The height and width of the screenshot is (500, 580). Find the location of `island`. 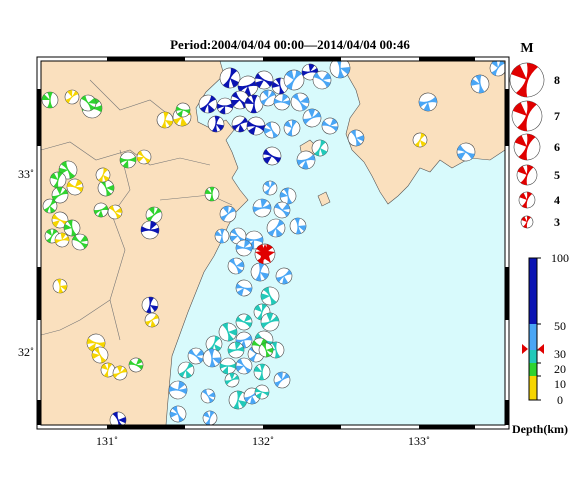

island is located at coordinates (324, 199).